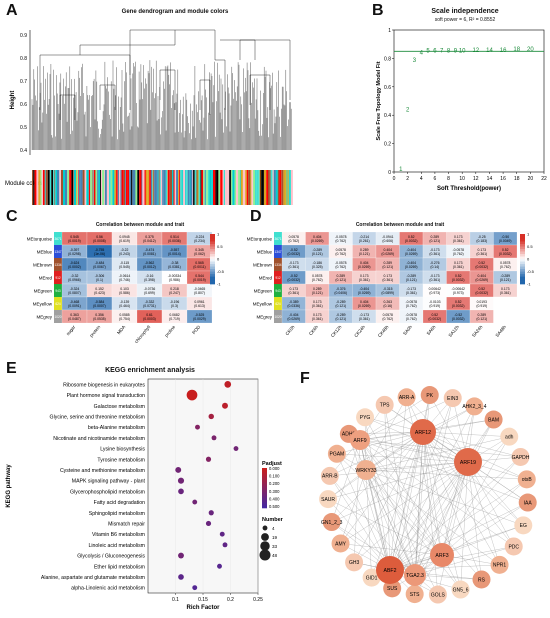  Describe the element at coordinates (174, 293) in the screenshot. I see `heatmap-cell-label: (0.247)` at that location.